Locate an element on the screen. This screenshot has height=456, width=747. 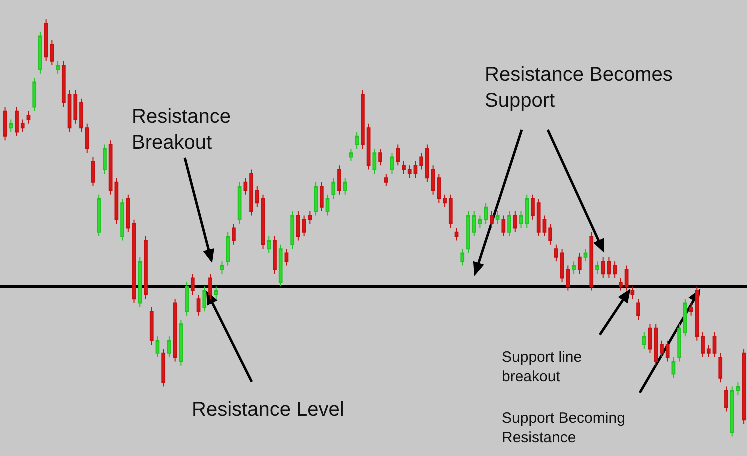
annotation: Support line breakout is located at coordinates (542, 367).